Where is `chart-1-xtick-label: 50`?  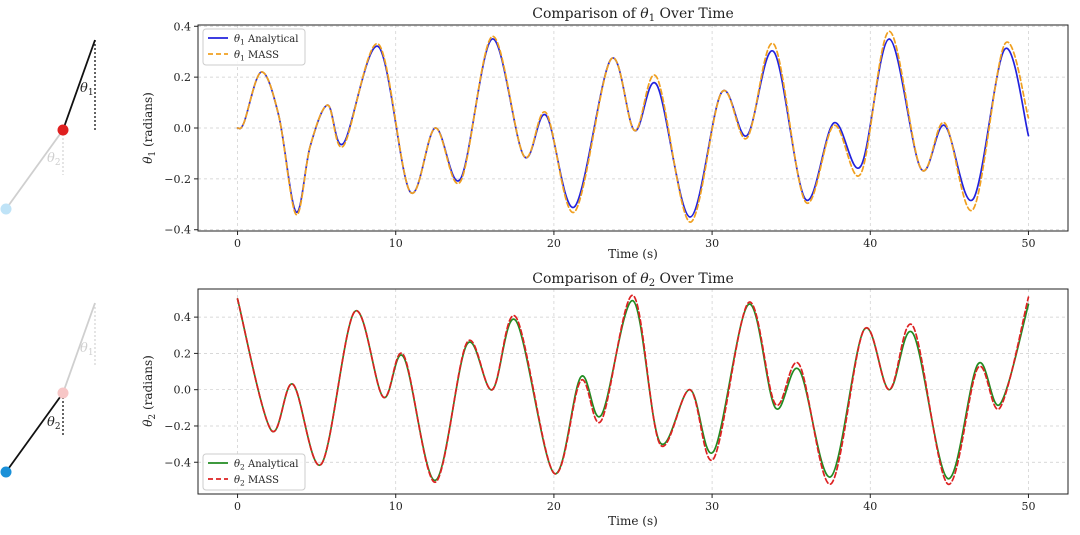 chart-1-xtick-label: 50 is located at coordinates (1028, 243).